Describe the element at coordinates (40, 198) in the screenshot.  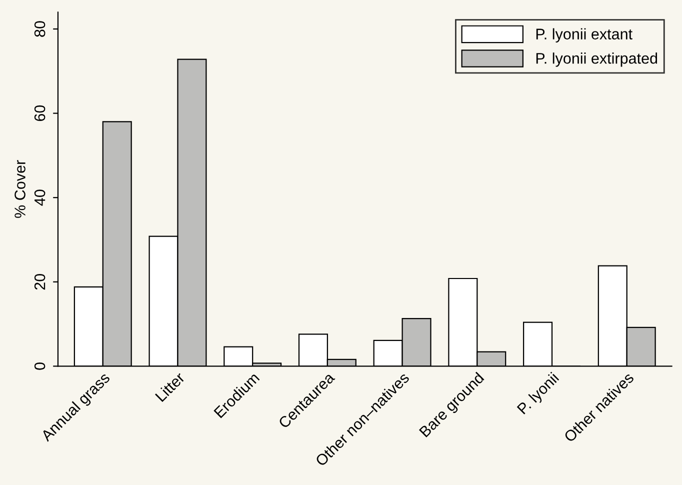
I see `y-tick-label: 40` at that location.